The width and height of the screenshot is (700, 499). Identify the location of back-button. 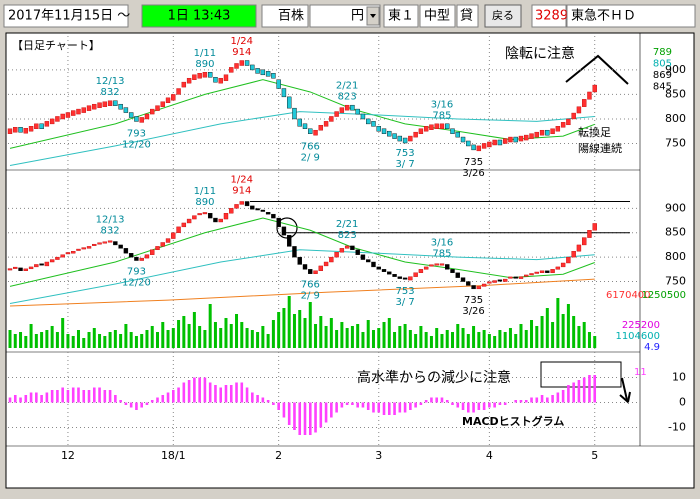
(503, 16).